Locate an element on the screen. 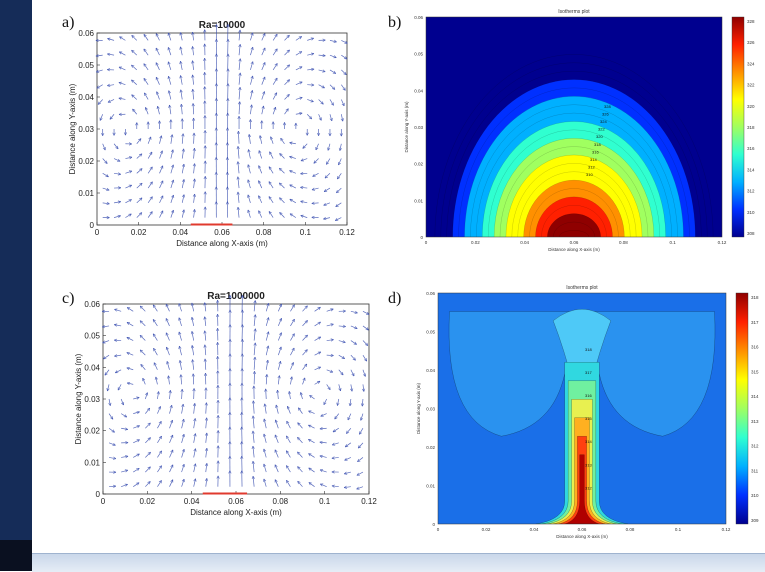 This screenshot has height=572, width=765. colorbar-tick-label: 311 is located at coordinates (755, 470).